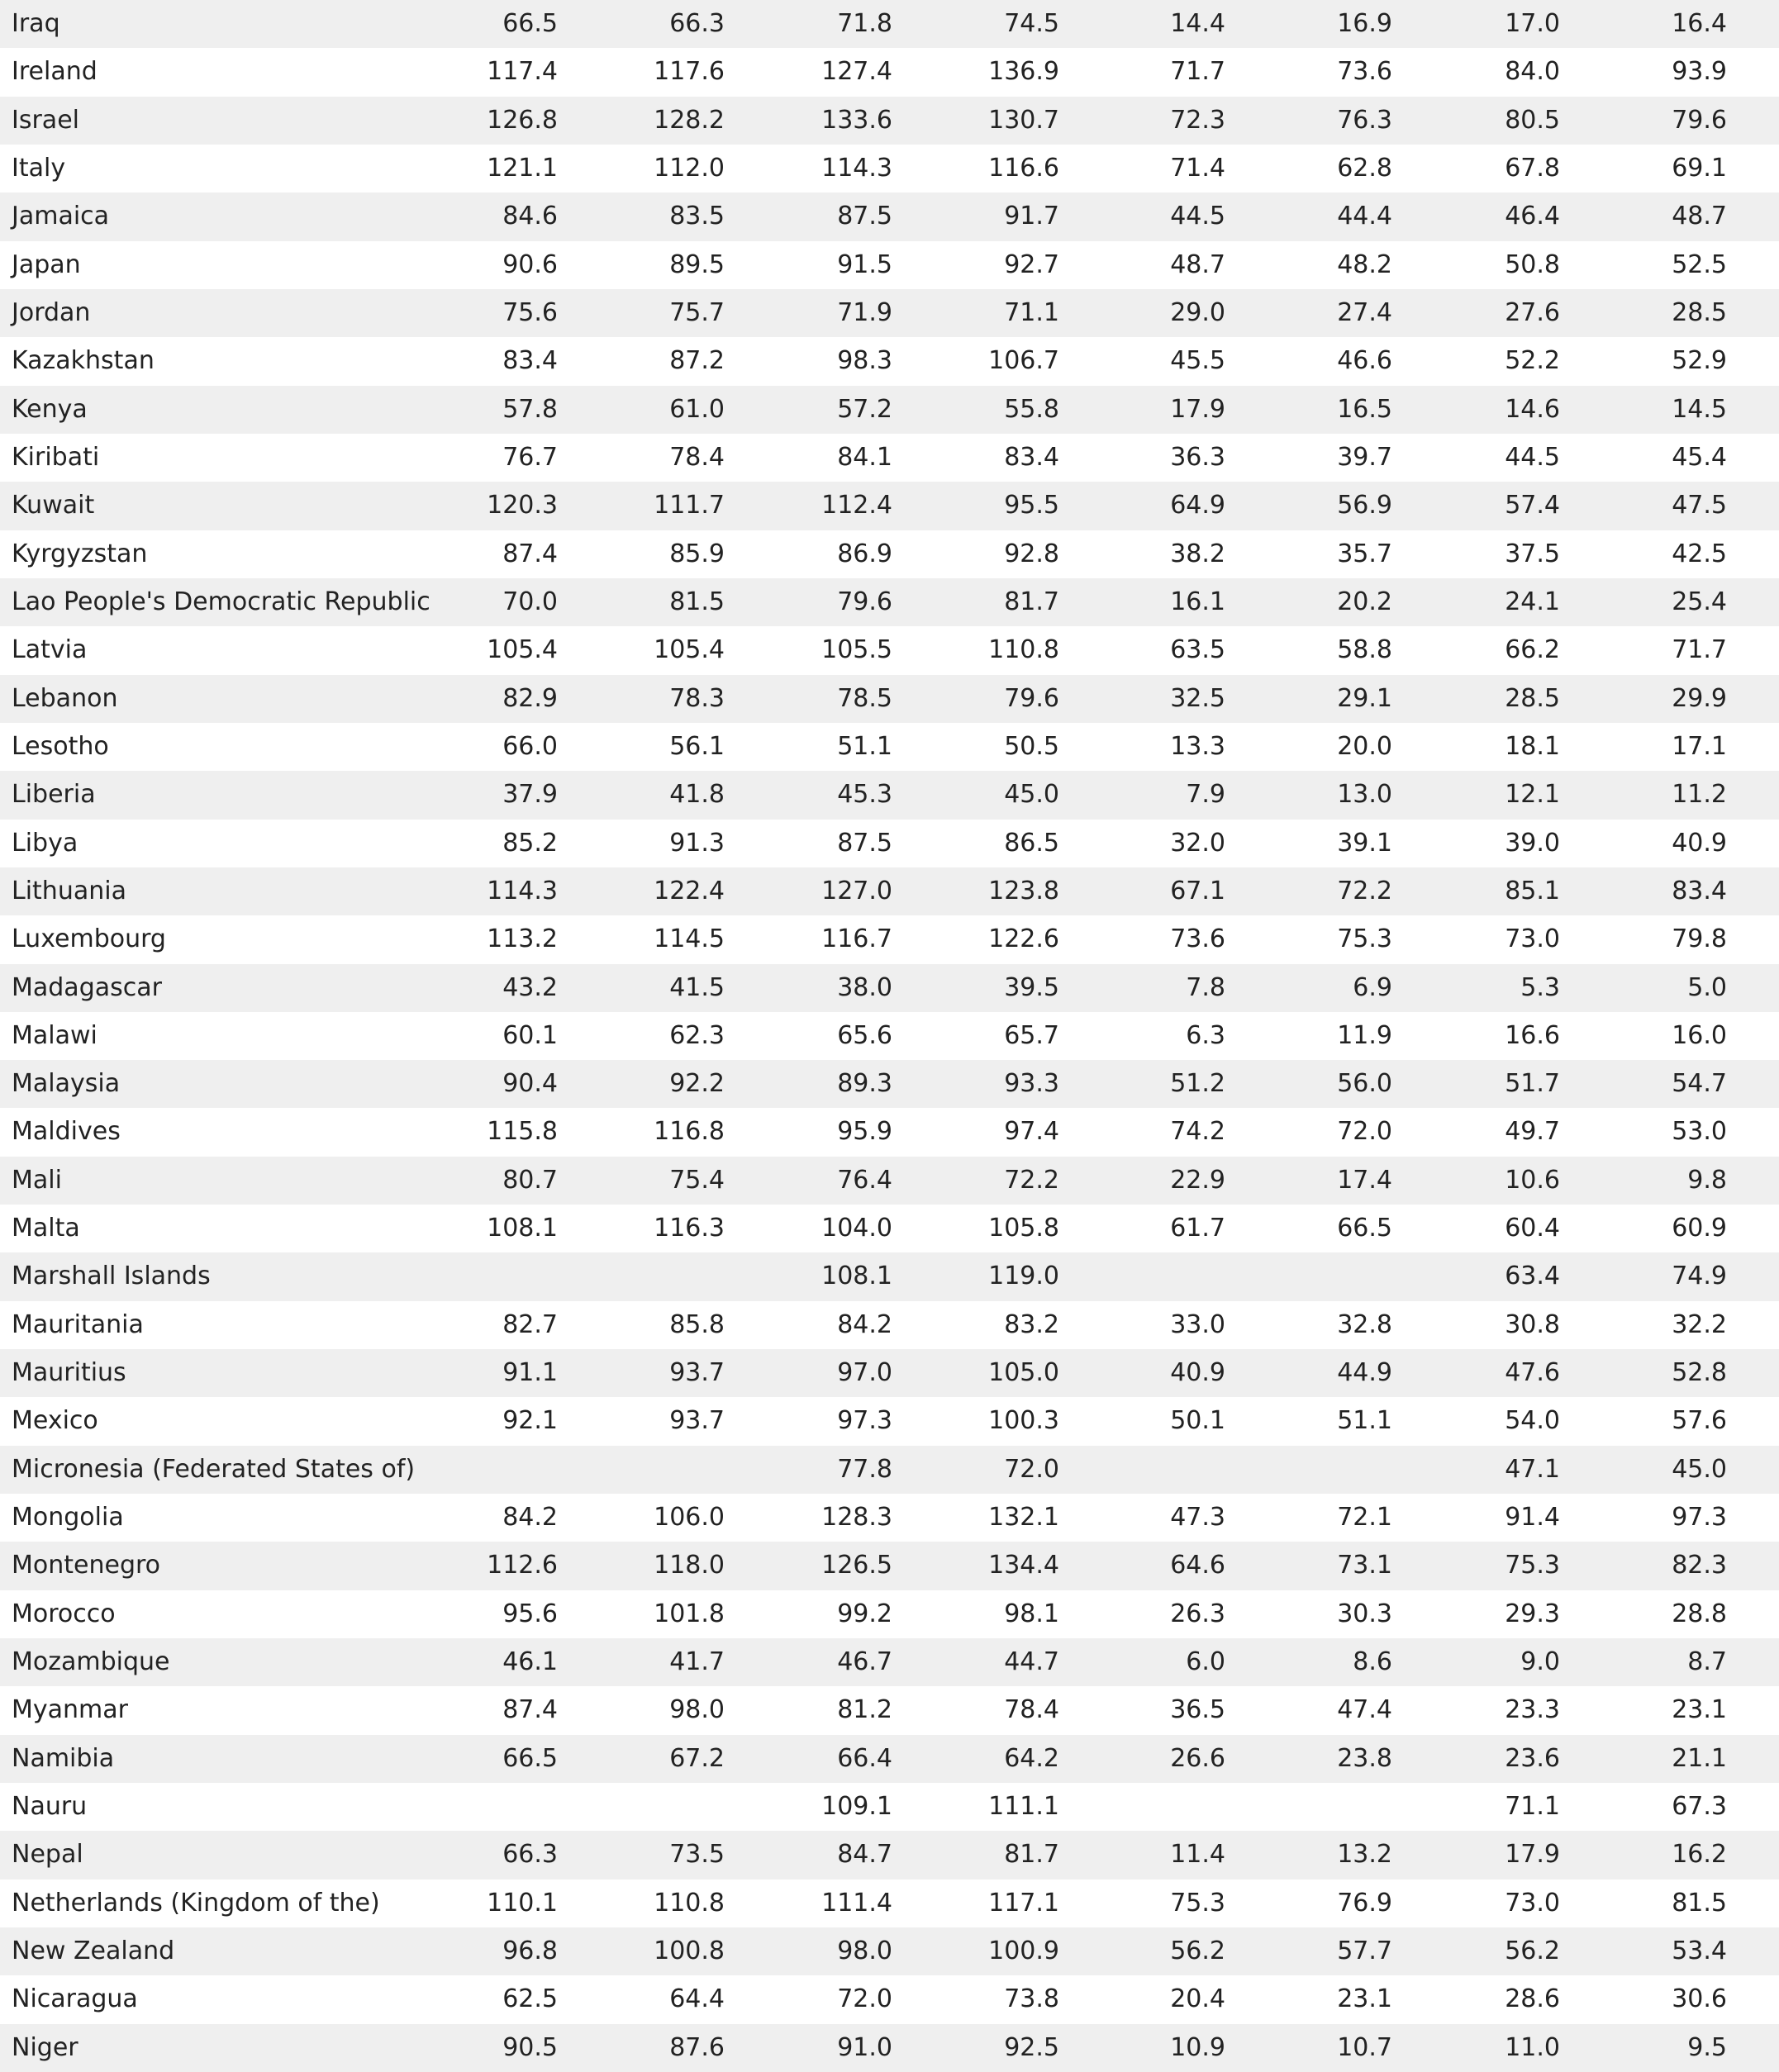  Describe the element at coordinates (1031, 1035) in the screenshot. I see `value-cell: 65.7` at that location.